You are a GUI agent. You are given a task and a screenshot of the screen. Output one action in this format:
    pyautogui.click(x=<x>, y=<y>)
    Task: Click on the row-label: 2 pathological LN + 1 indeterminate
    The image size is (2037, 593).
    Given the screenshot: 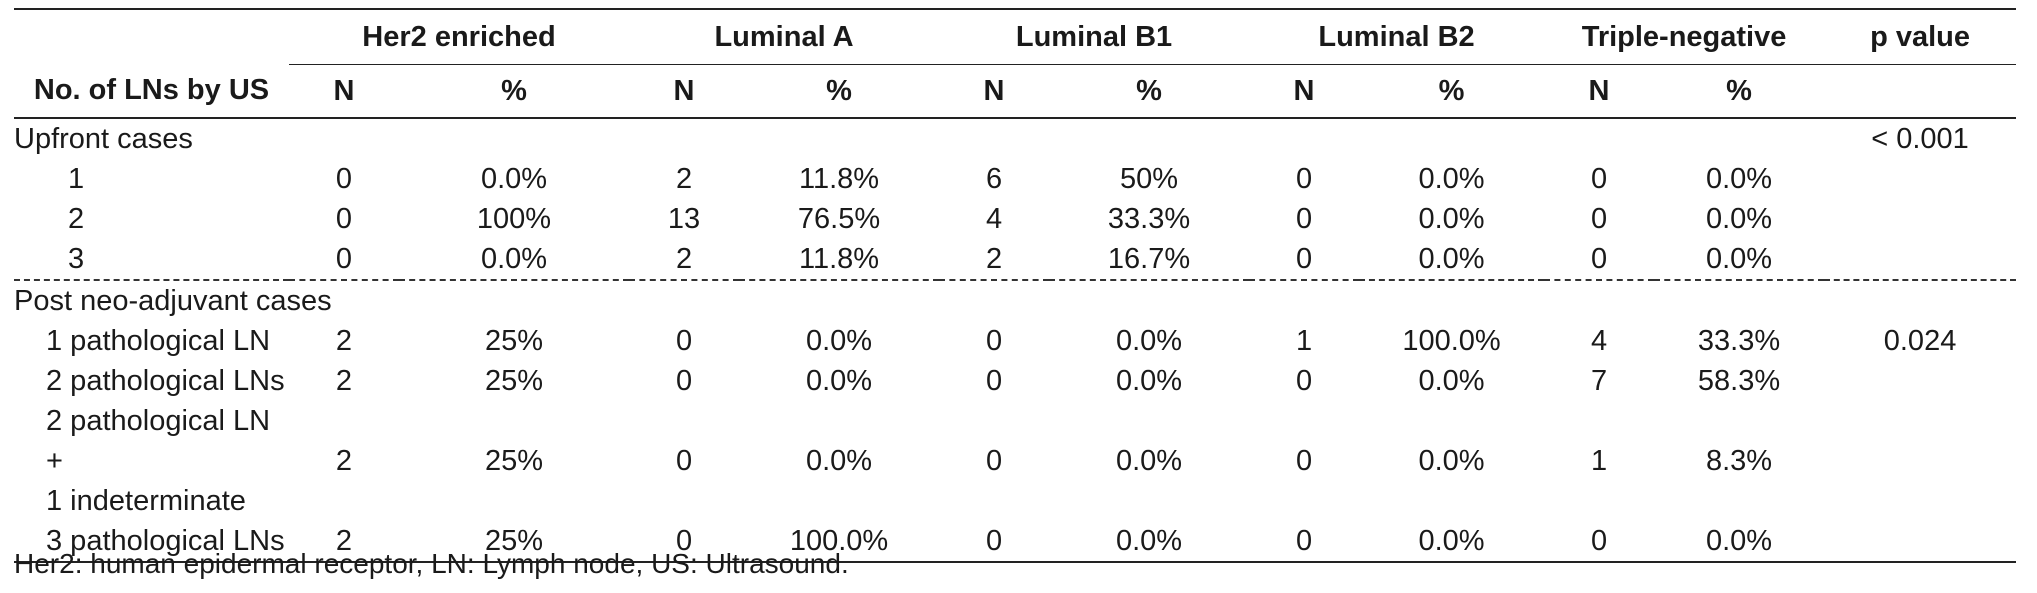 What is the action you would take?
    pyautogui.click(x=151, y=461)
    